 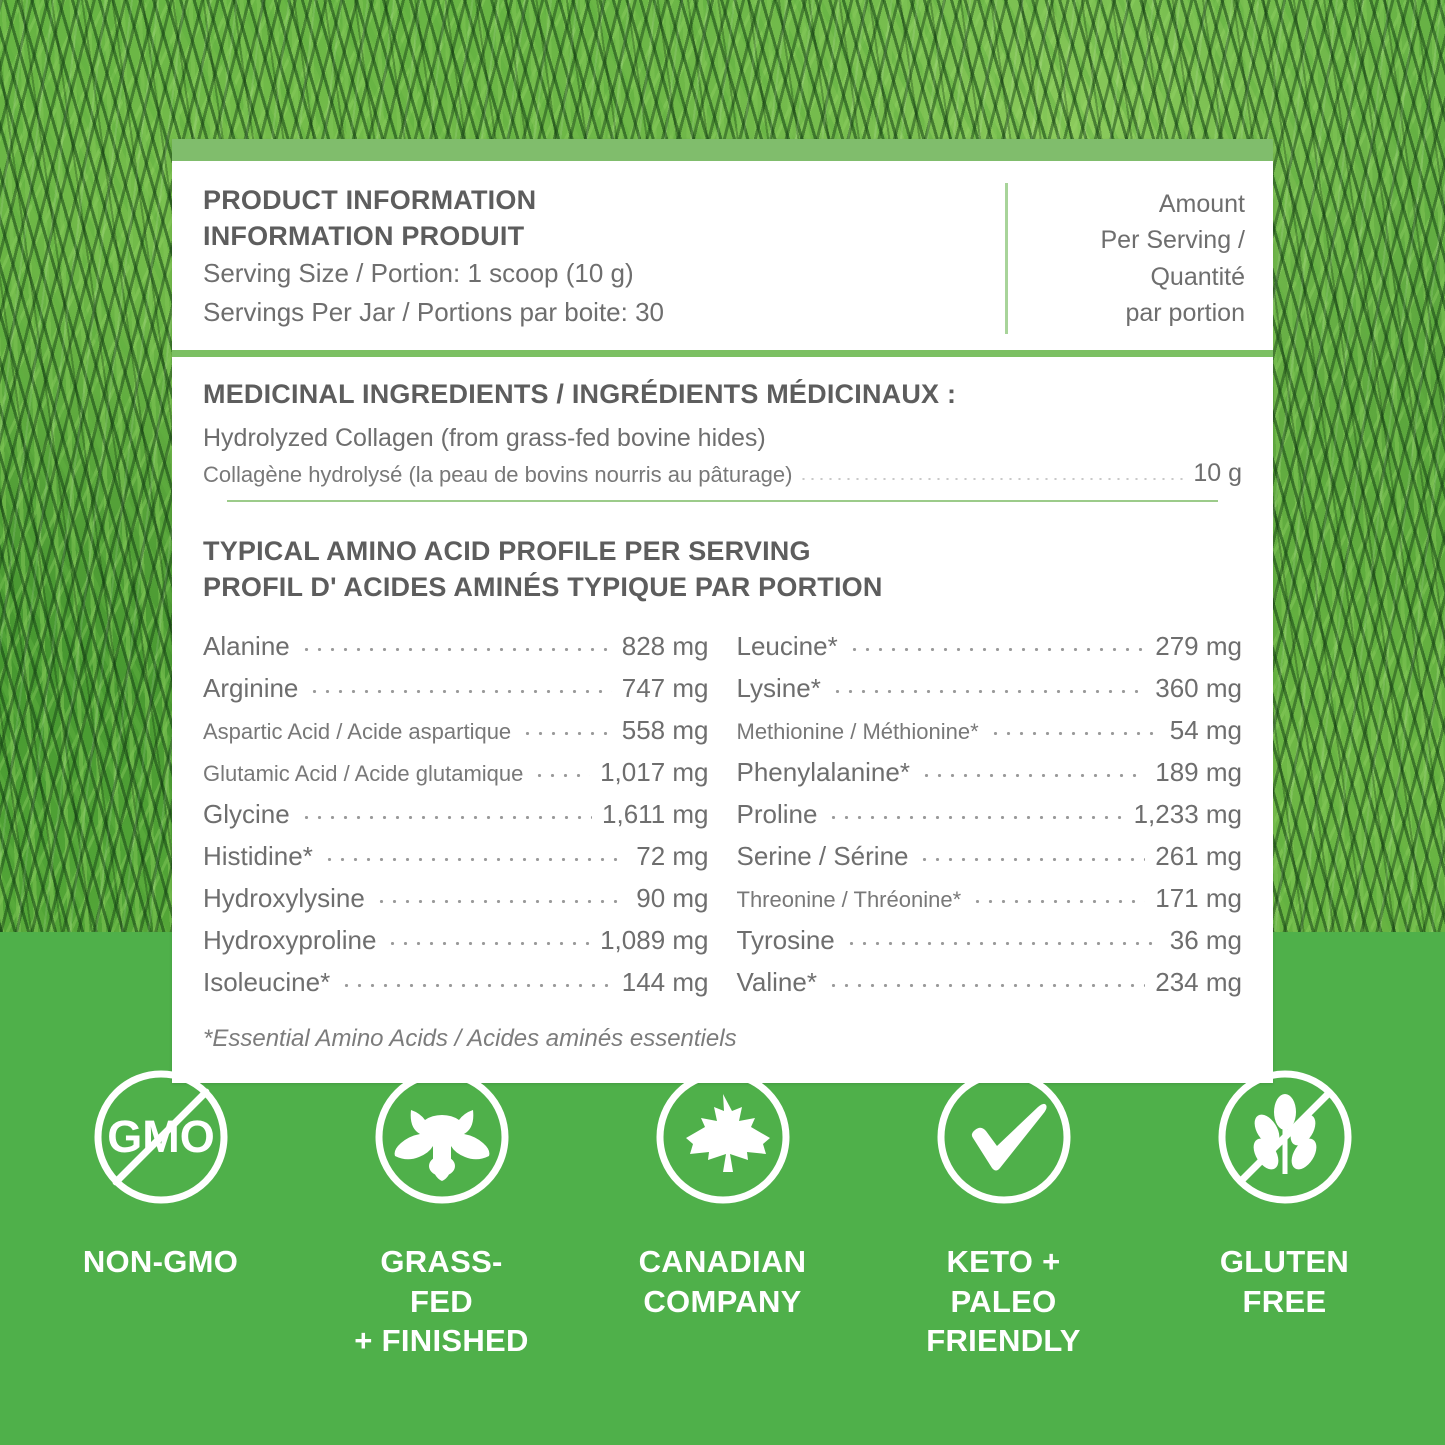 What do you see at coordinates (246, 646) in the screenshot?
I see `amino-acid-name: Alanine` at bounding box center [246, 646].